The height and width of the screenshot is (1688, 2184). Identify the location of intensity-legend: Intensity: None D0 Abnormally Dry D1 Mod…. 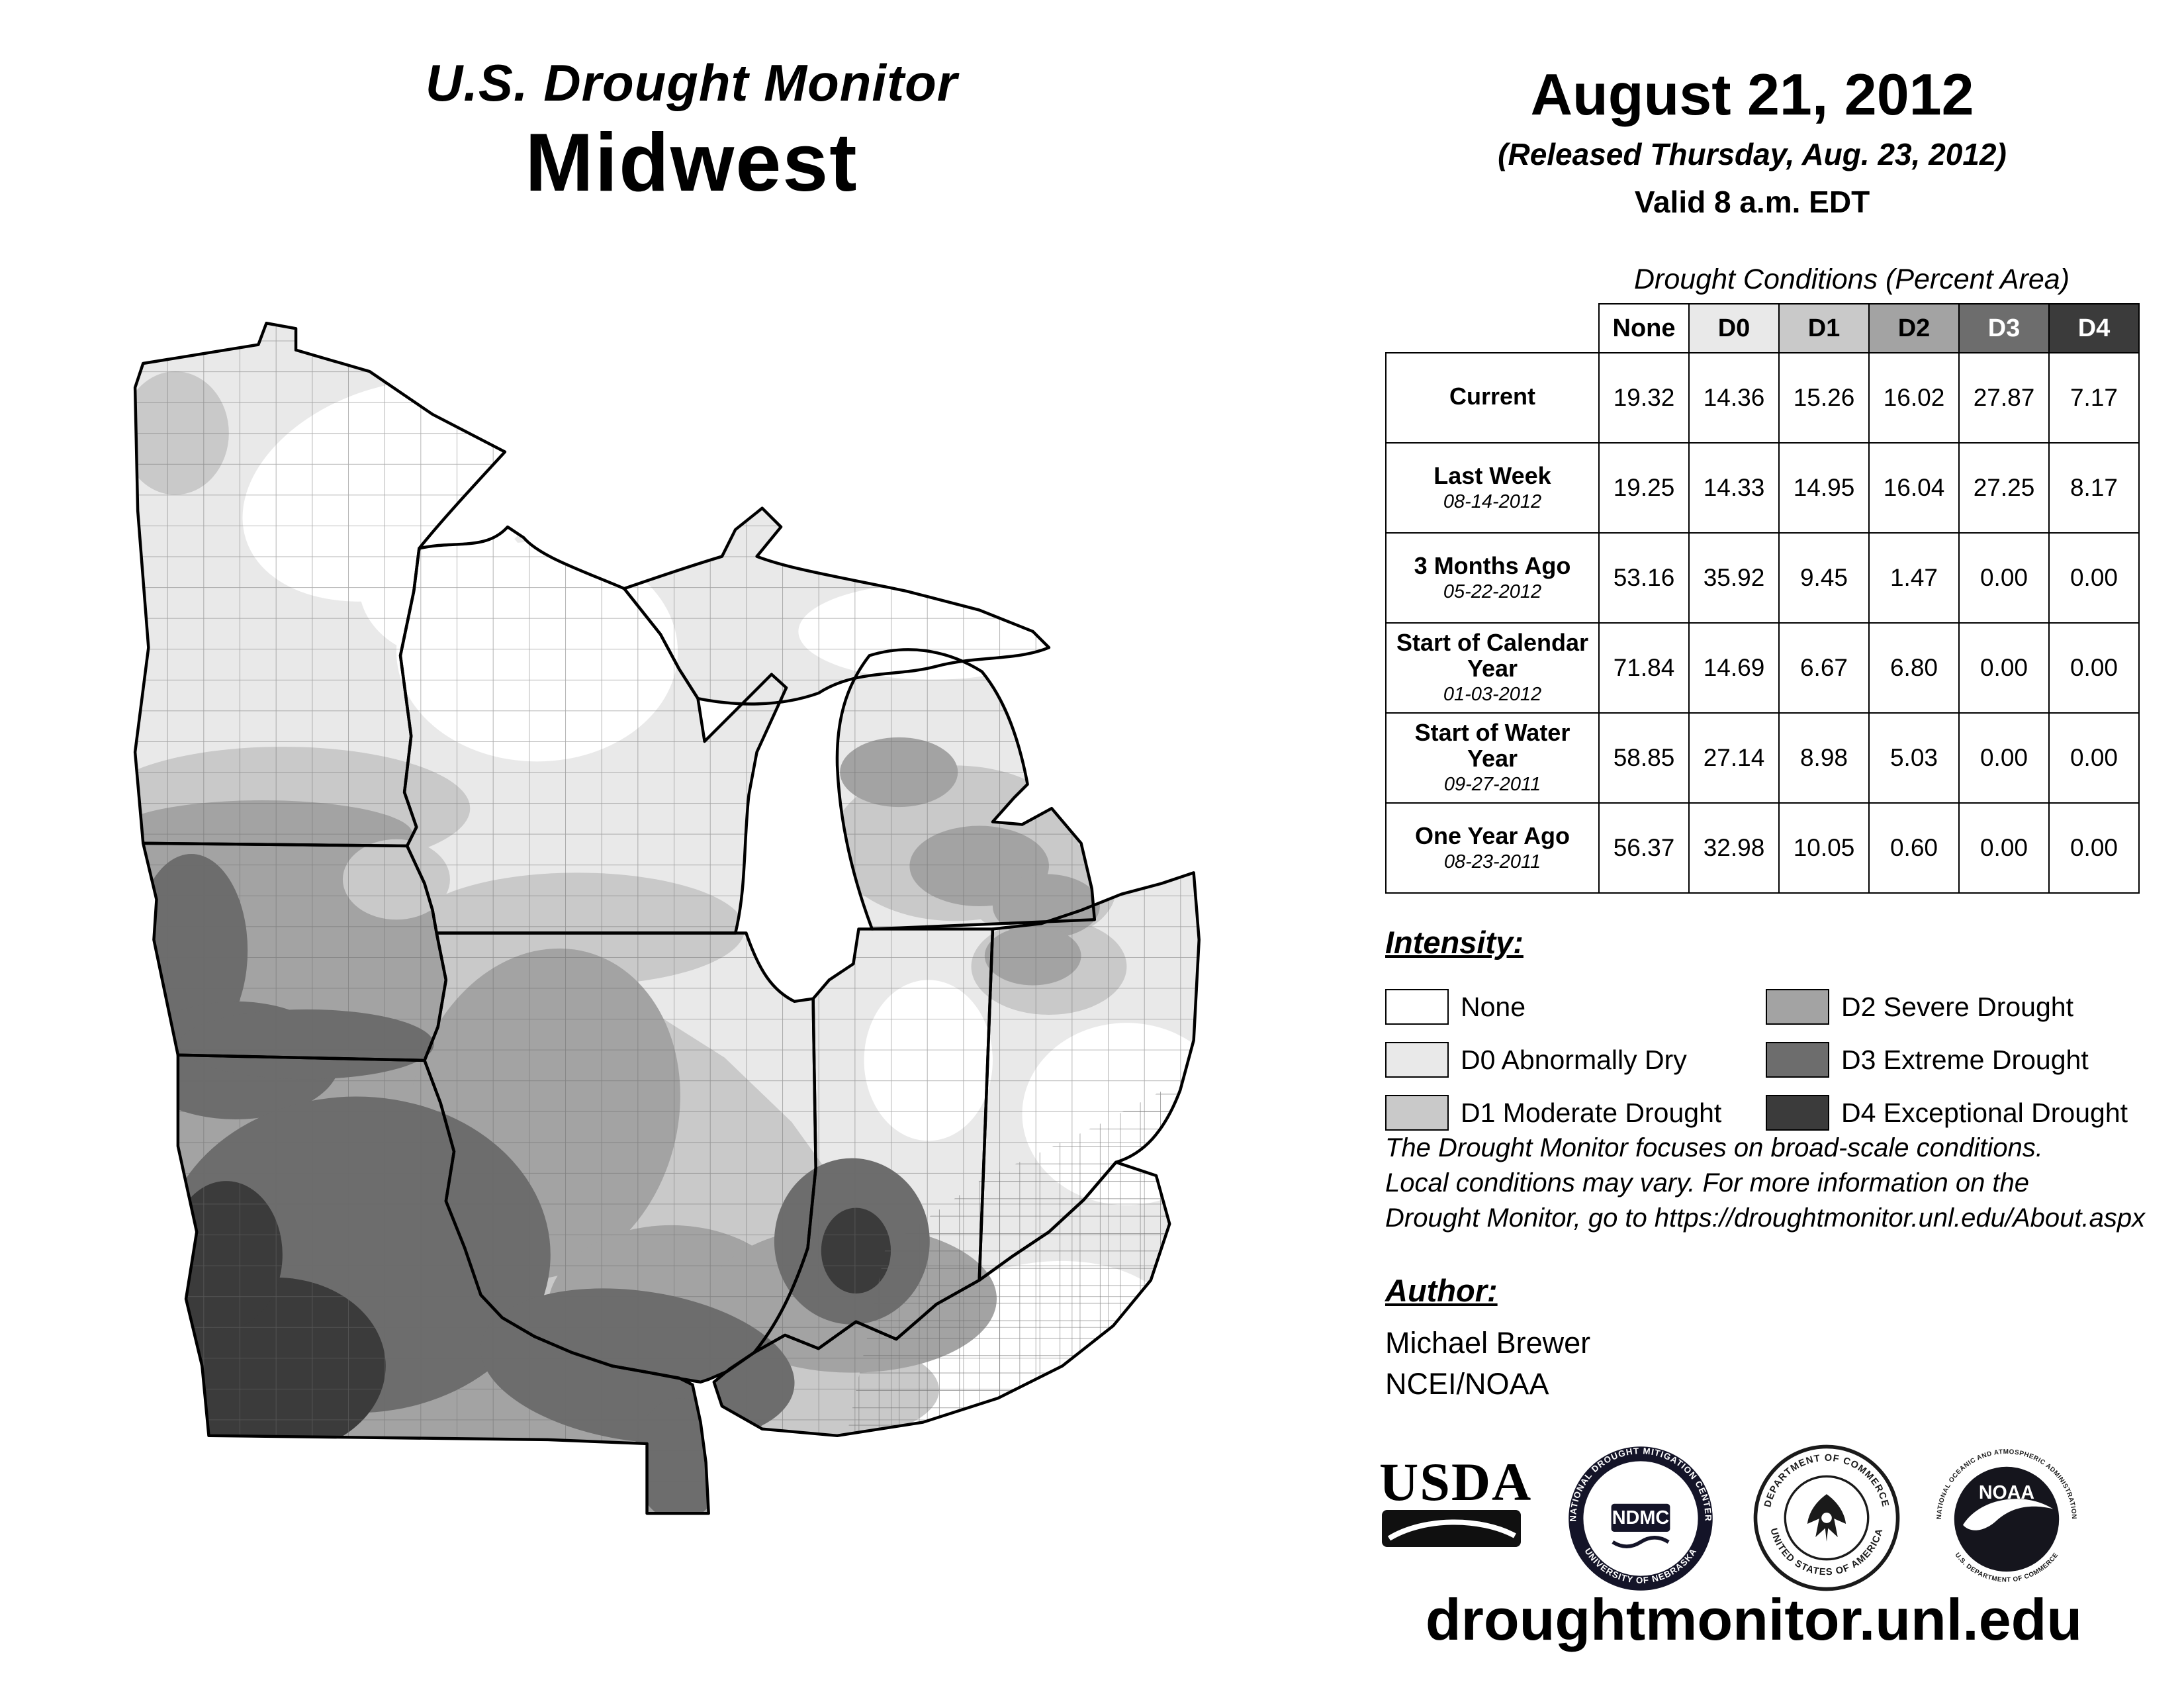
(1763, 1031).